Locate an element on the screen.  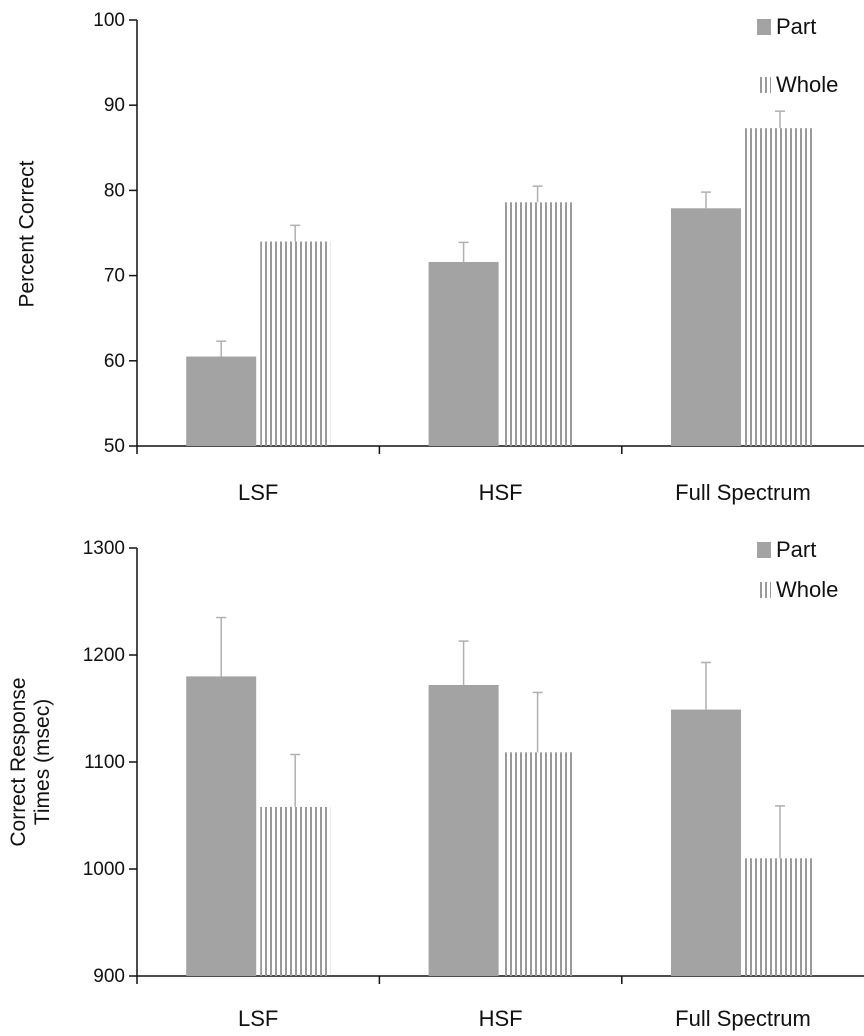
y-tick-label: 1200 is located at coordinates (104, 655).